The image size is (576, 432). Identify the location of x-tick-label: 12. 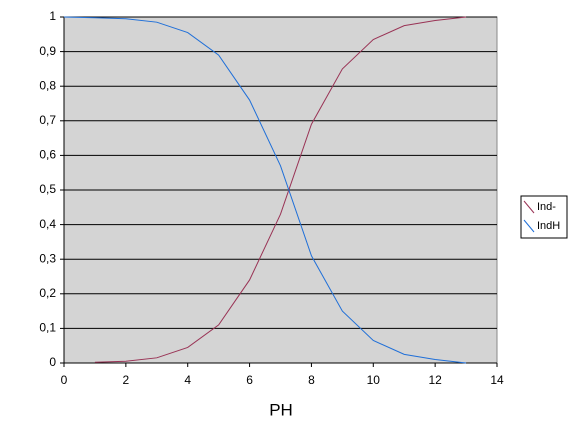
(435, 380).